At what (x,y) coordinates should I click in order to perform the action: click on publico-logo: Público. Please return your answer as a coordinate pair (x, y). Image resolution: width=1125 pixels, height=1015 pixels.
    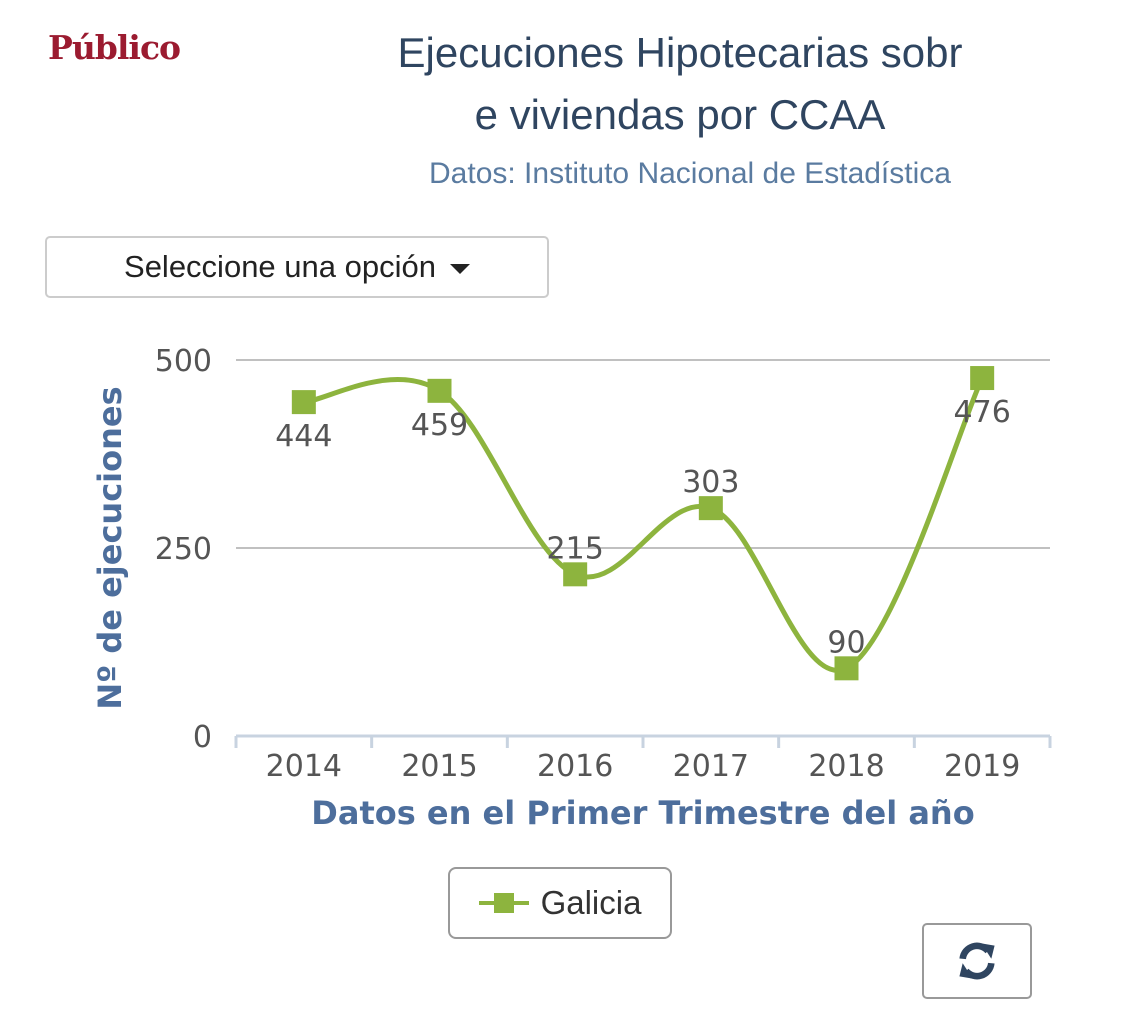
    Looking at the image, I should click on (114, 47).